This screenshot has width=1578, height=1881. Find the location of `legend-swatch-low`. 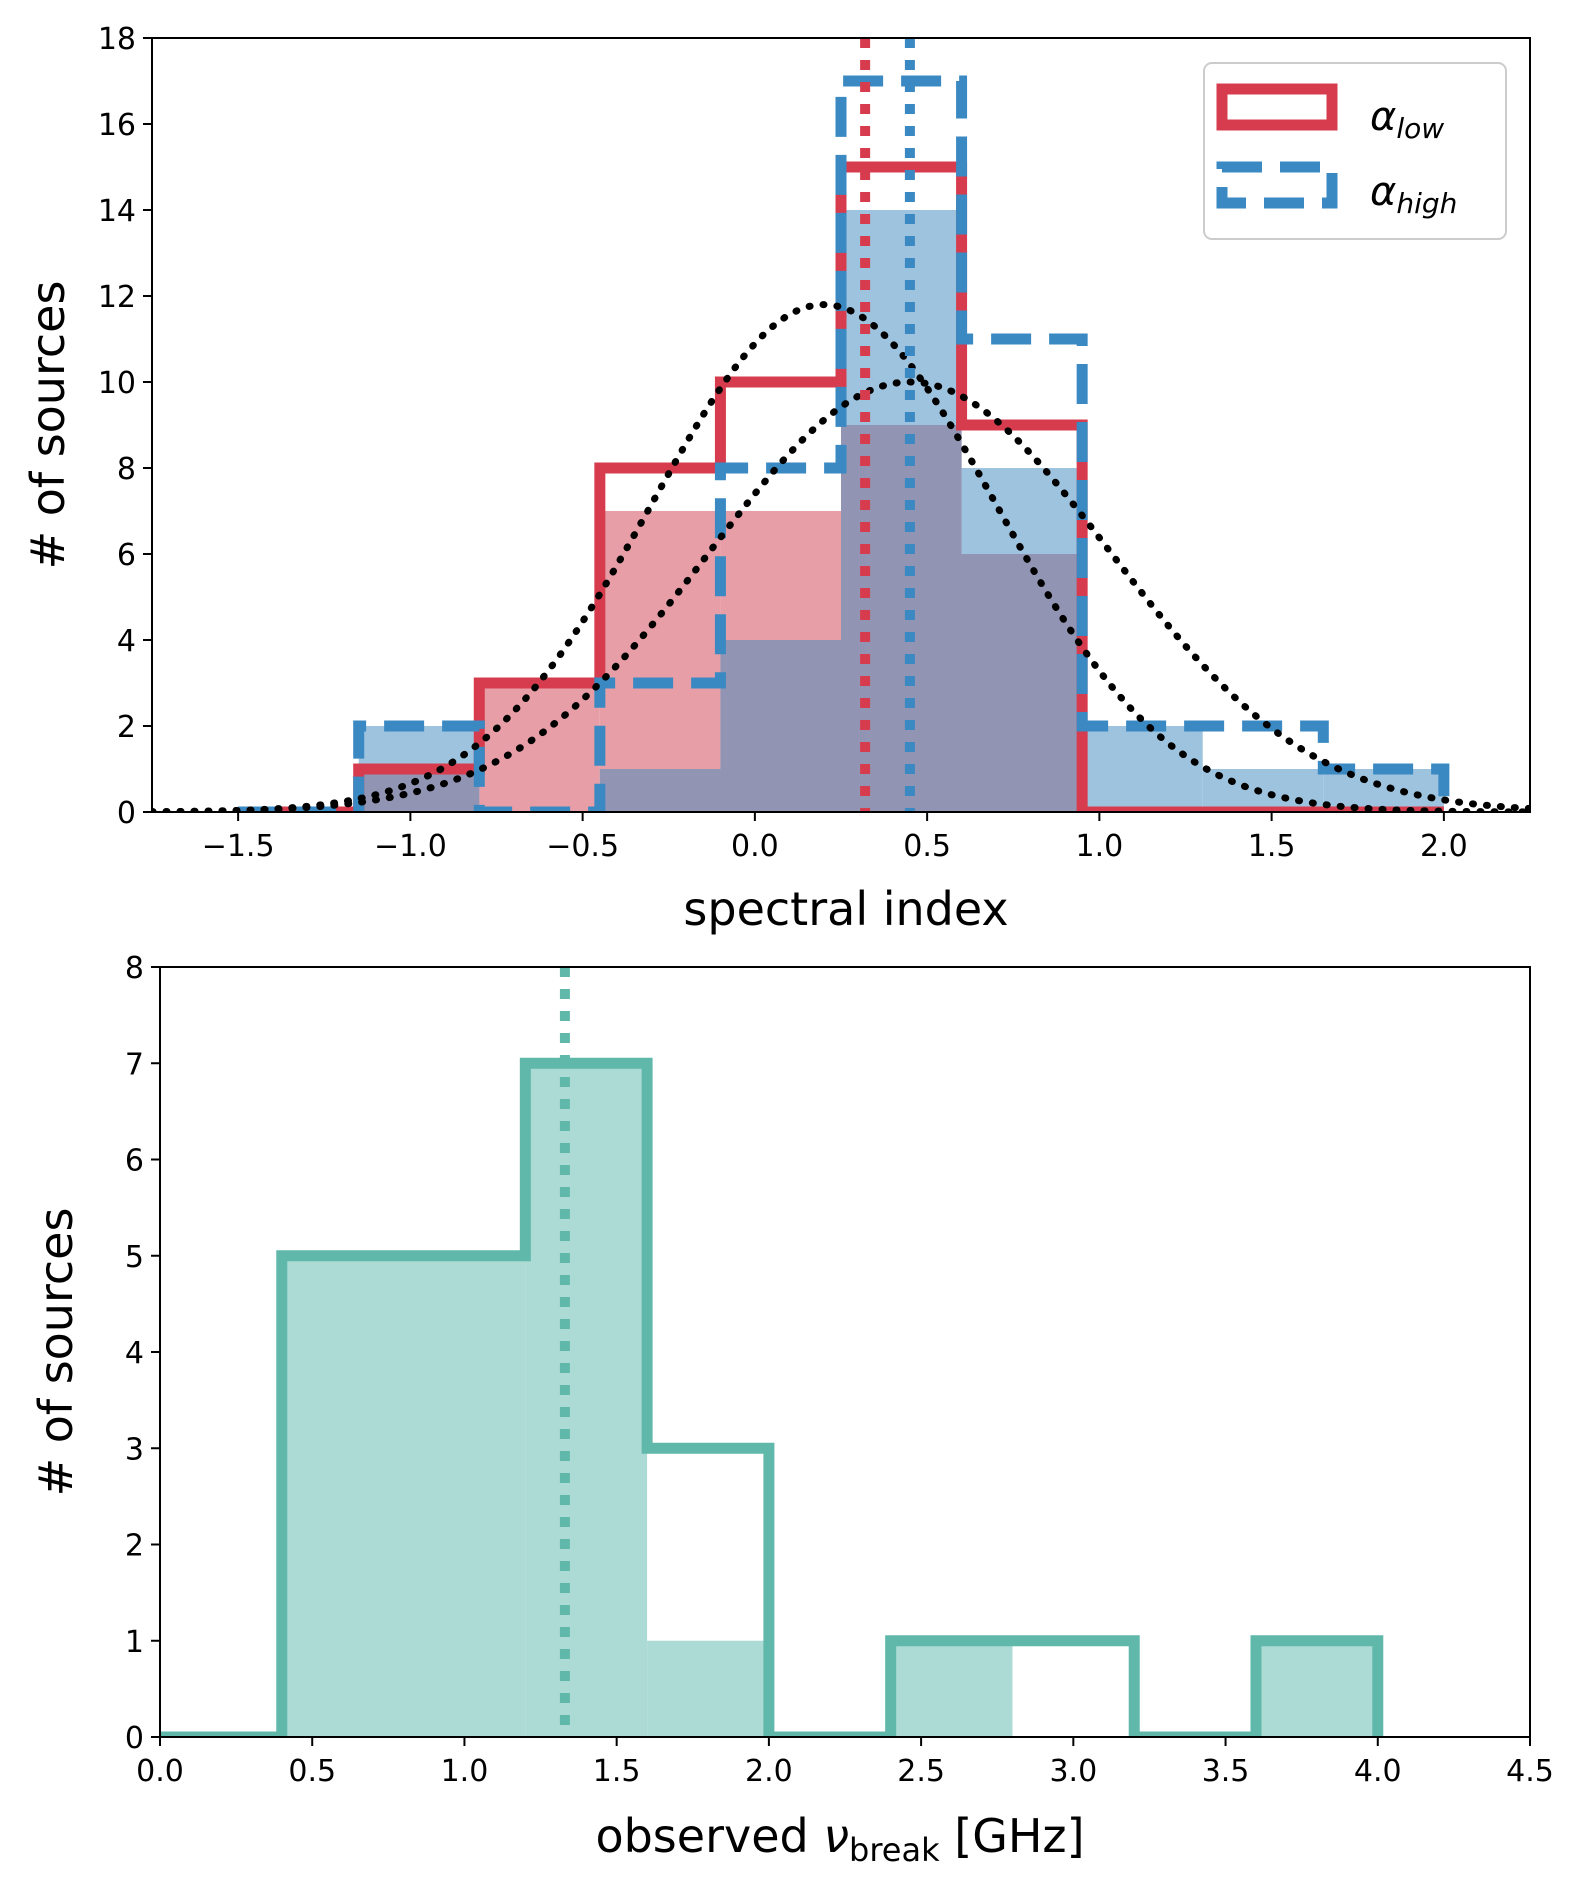

legend-swatch-low is located at coordinates (1277, 107).